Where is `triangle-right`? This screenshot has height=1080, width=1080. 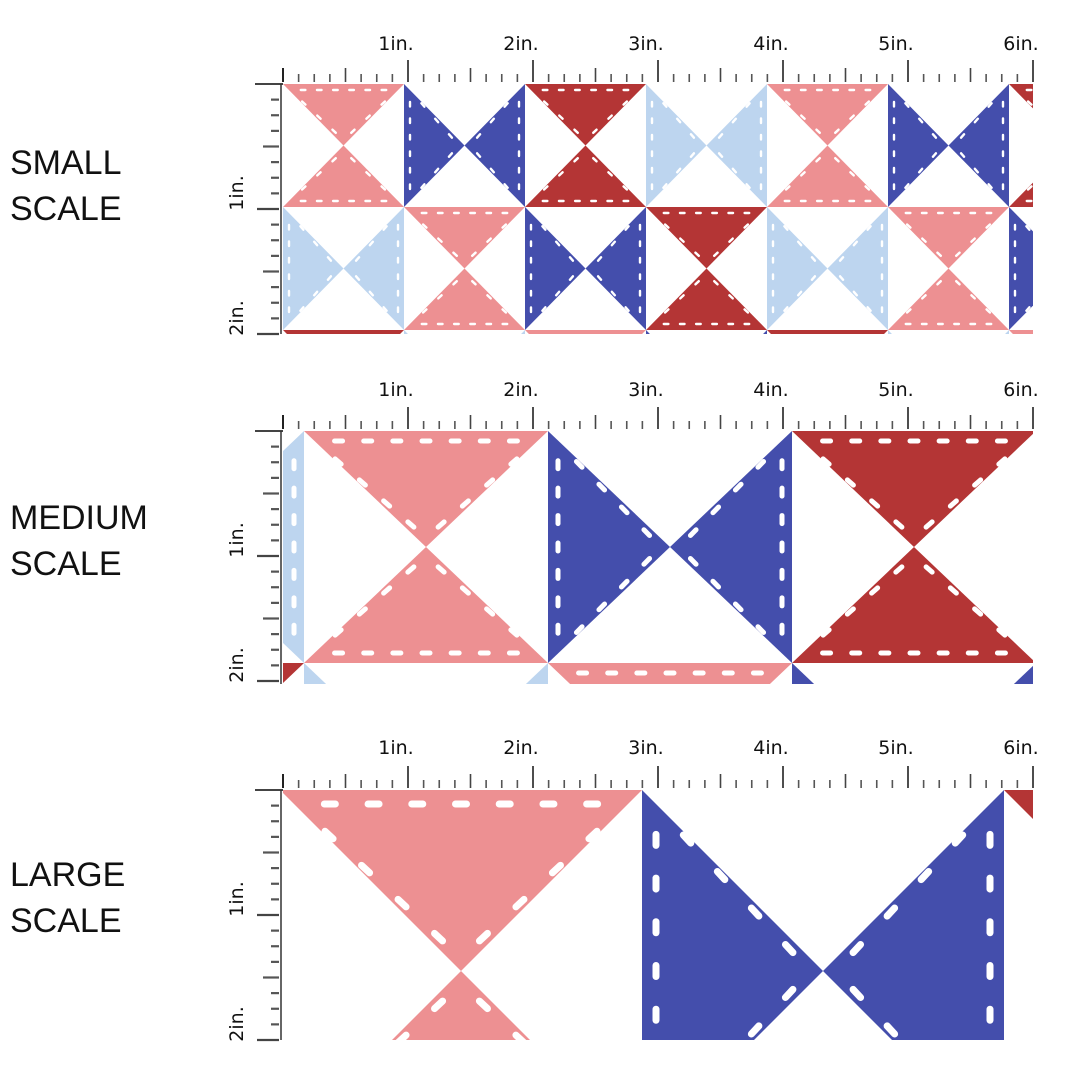
triangle-right is located at coordinates (373, 268).